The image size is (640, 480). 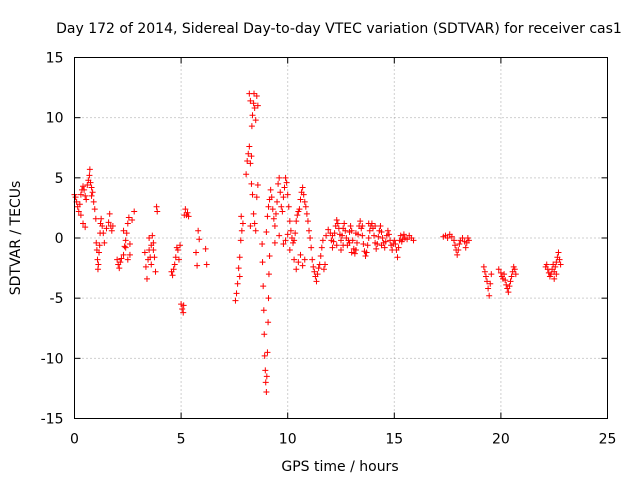 What do you see at coordinates (74, 440) in the screenshot?
I see `x-tick-label: 0` at bounding box center [74, 440].